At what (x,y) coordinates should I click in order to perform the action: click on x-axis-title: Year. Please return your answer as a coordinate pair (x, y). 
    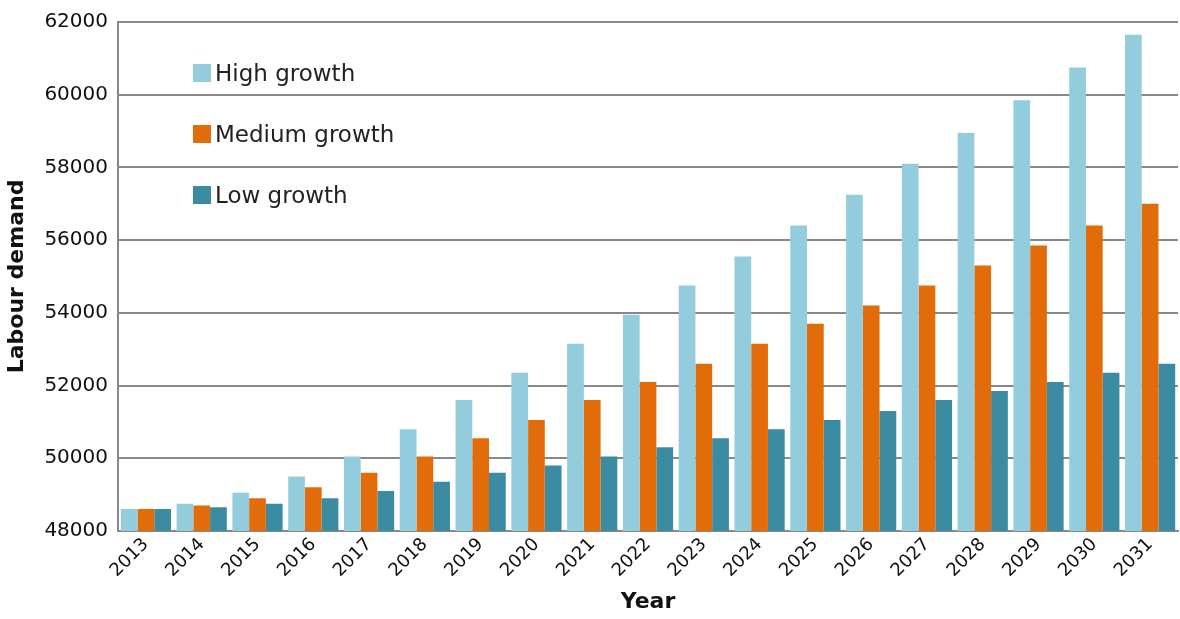
    Looking at the image, I should click on (647, 600).